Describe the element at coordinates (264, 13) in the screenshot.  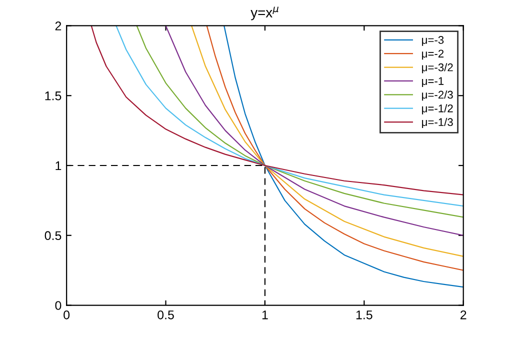
I see `chart-title: y=x$^{μ}$` at that location.